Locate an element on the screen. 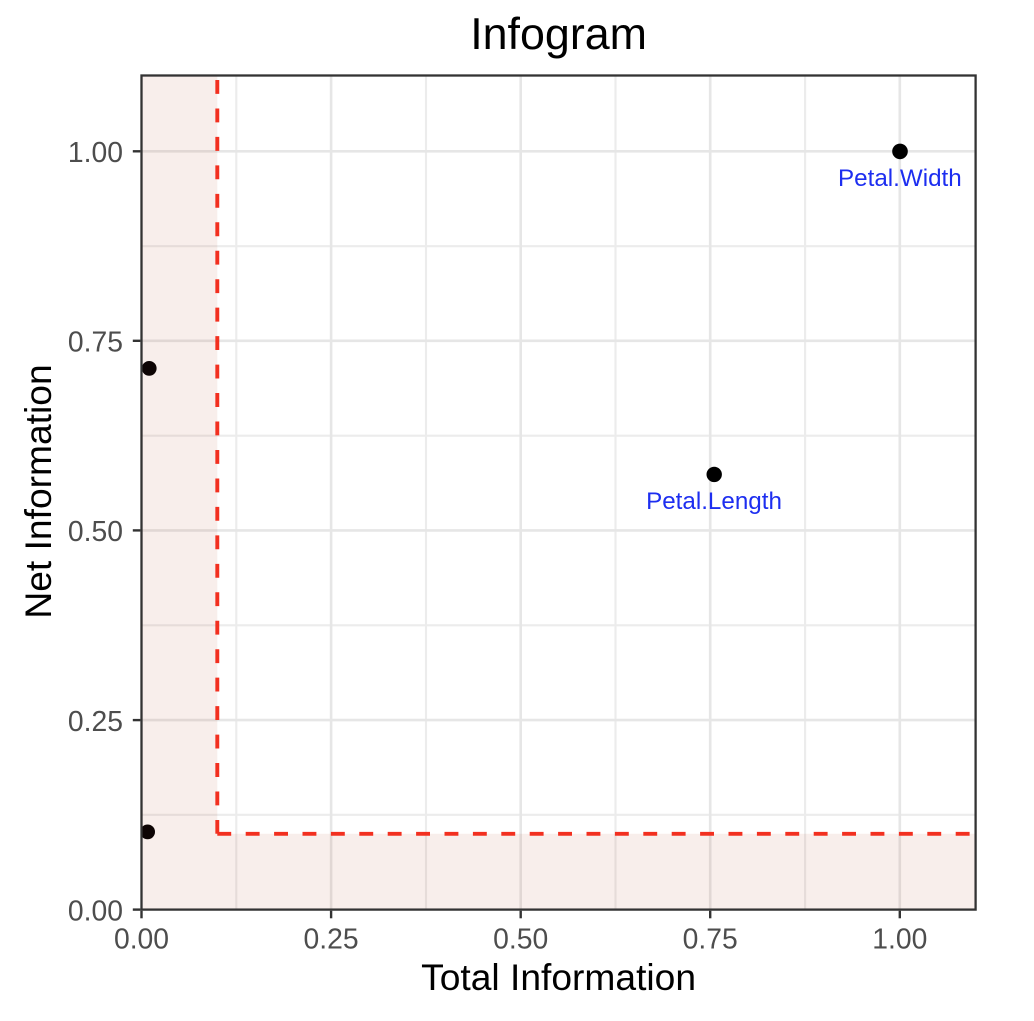 This screenshot has height=1021, width=1034. svg-text: Net Information is located at coordinates (38, 491).